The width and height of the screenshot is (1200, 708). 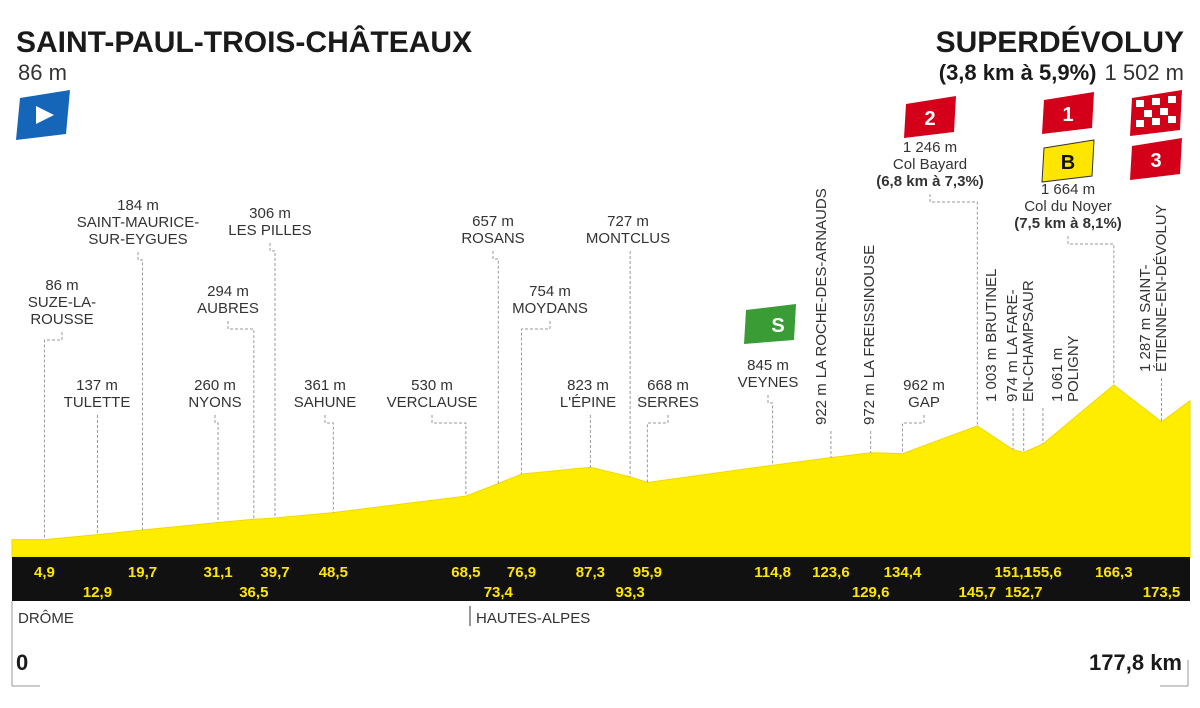 What do you see at coordinates (869, 311) in the screenshot?
I see `waypoint-name: LA FREISSINOUSE` at bounding box center [869, 311].